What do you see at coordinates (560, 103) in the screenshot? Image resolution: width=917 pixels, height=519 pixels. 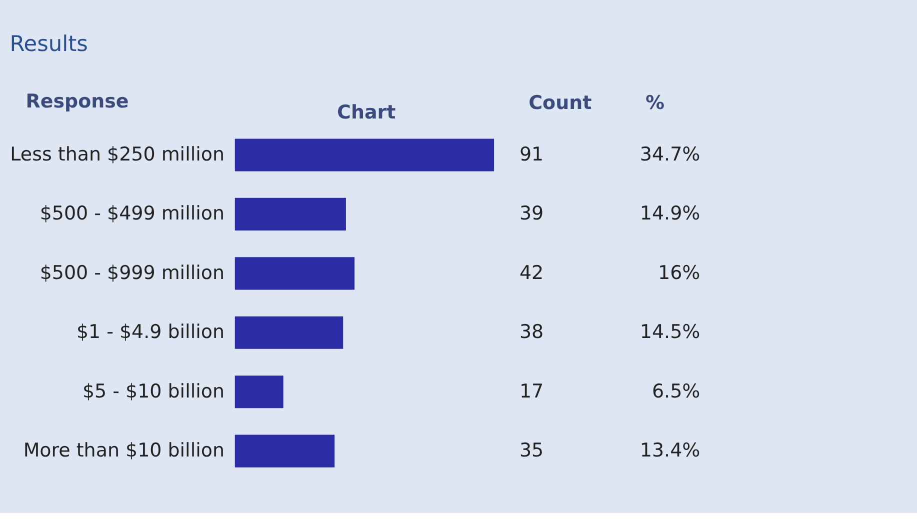 I see `text: Count` at bounding box center [560, 103].